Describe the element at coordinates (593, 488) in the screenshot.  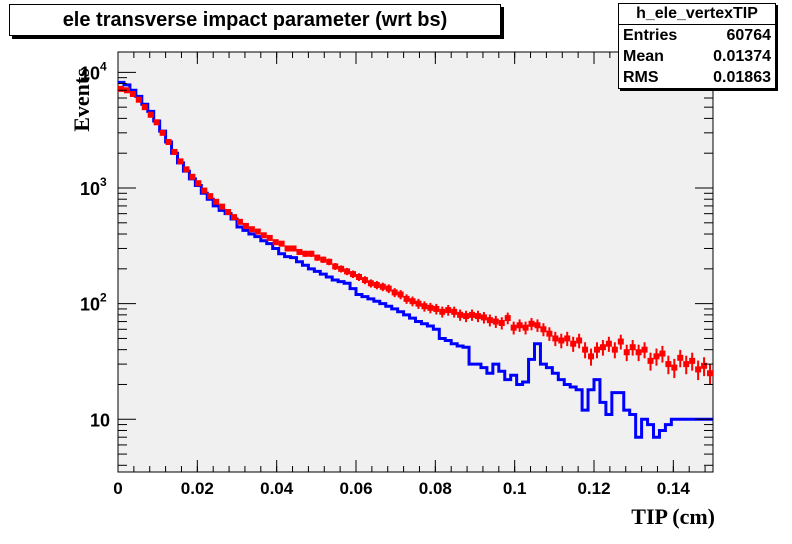
I see `x-tick-label: 0.12` at that location.